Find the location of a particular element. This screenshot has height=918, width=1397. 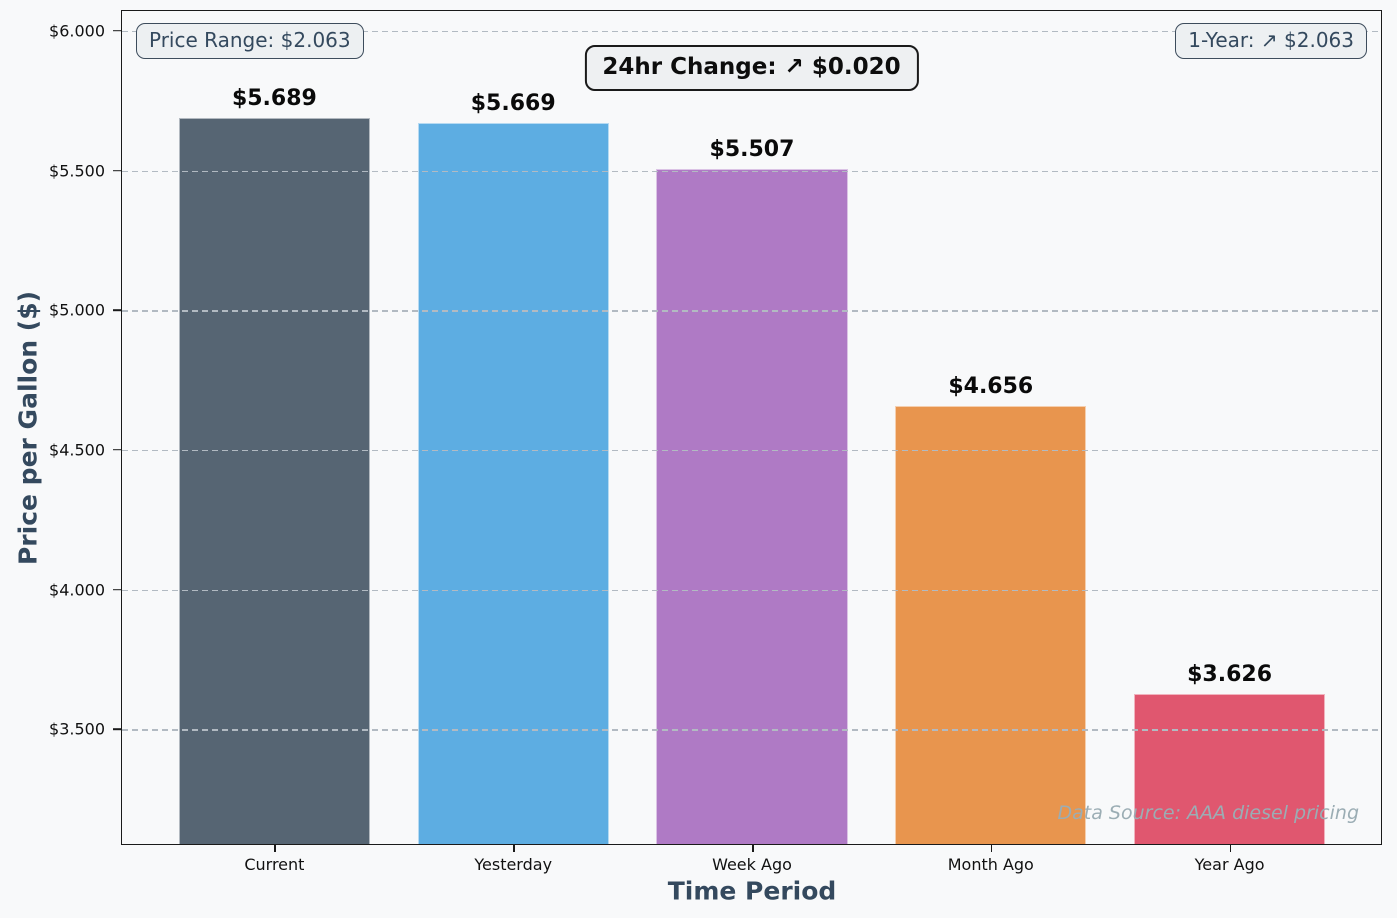

bar-value-label: $5.507 is located at coordinates (752, 149).